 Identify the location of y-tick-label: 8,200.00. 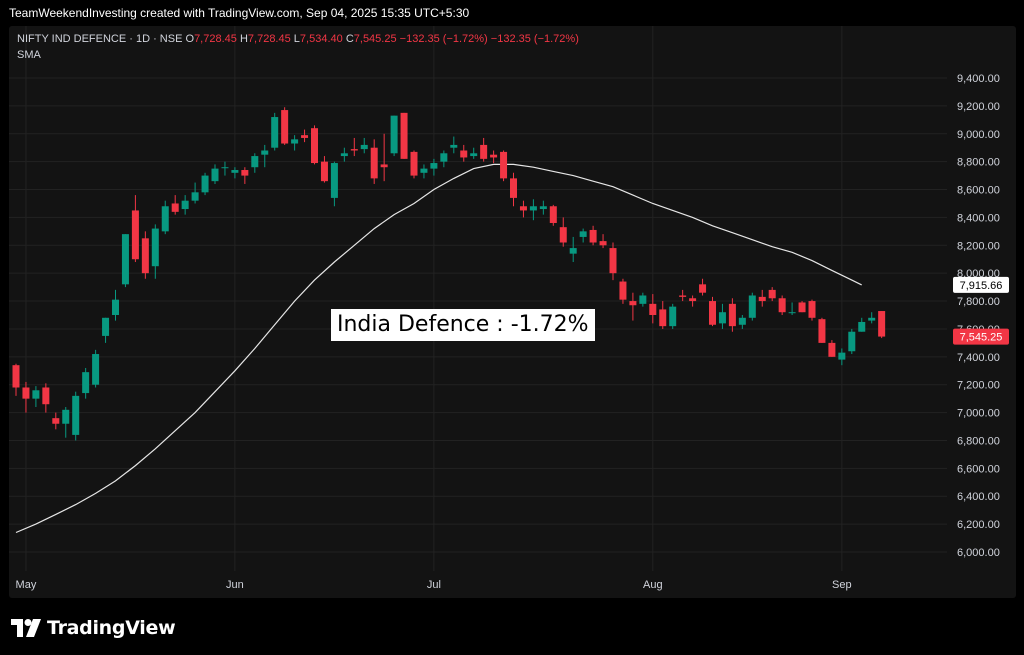
(978, 246).